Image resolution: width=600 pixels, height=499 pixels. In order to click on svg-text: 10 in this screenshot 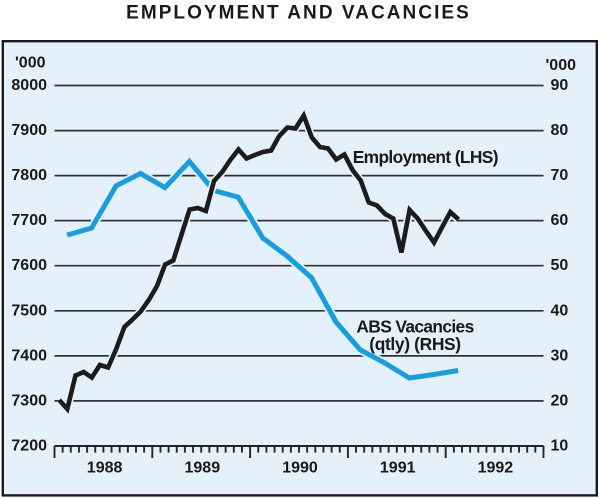, I will do `click(560, 446)`.